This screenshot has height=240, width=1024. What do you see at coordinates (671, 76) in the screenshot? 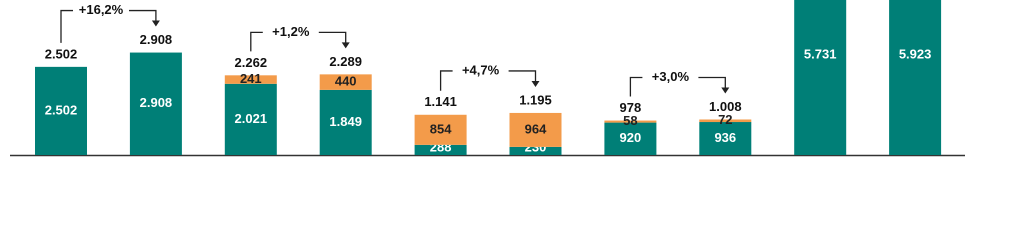
I see `growth-annotation: +3,0%` at bounding box center [671, 76].